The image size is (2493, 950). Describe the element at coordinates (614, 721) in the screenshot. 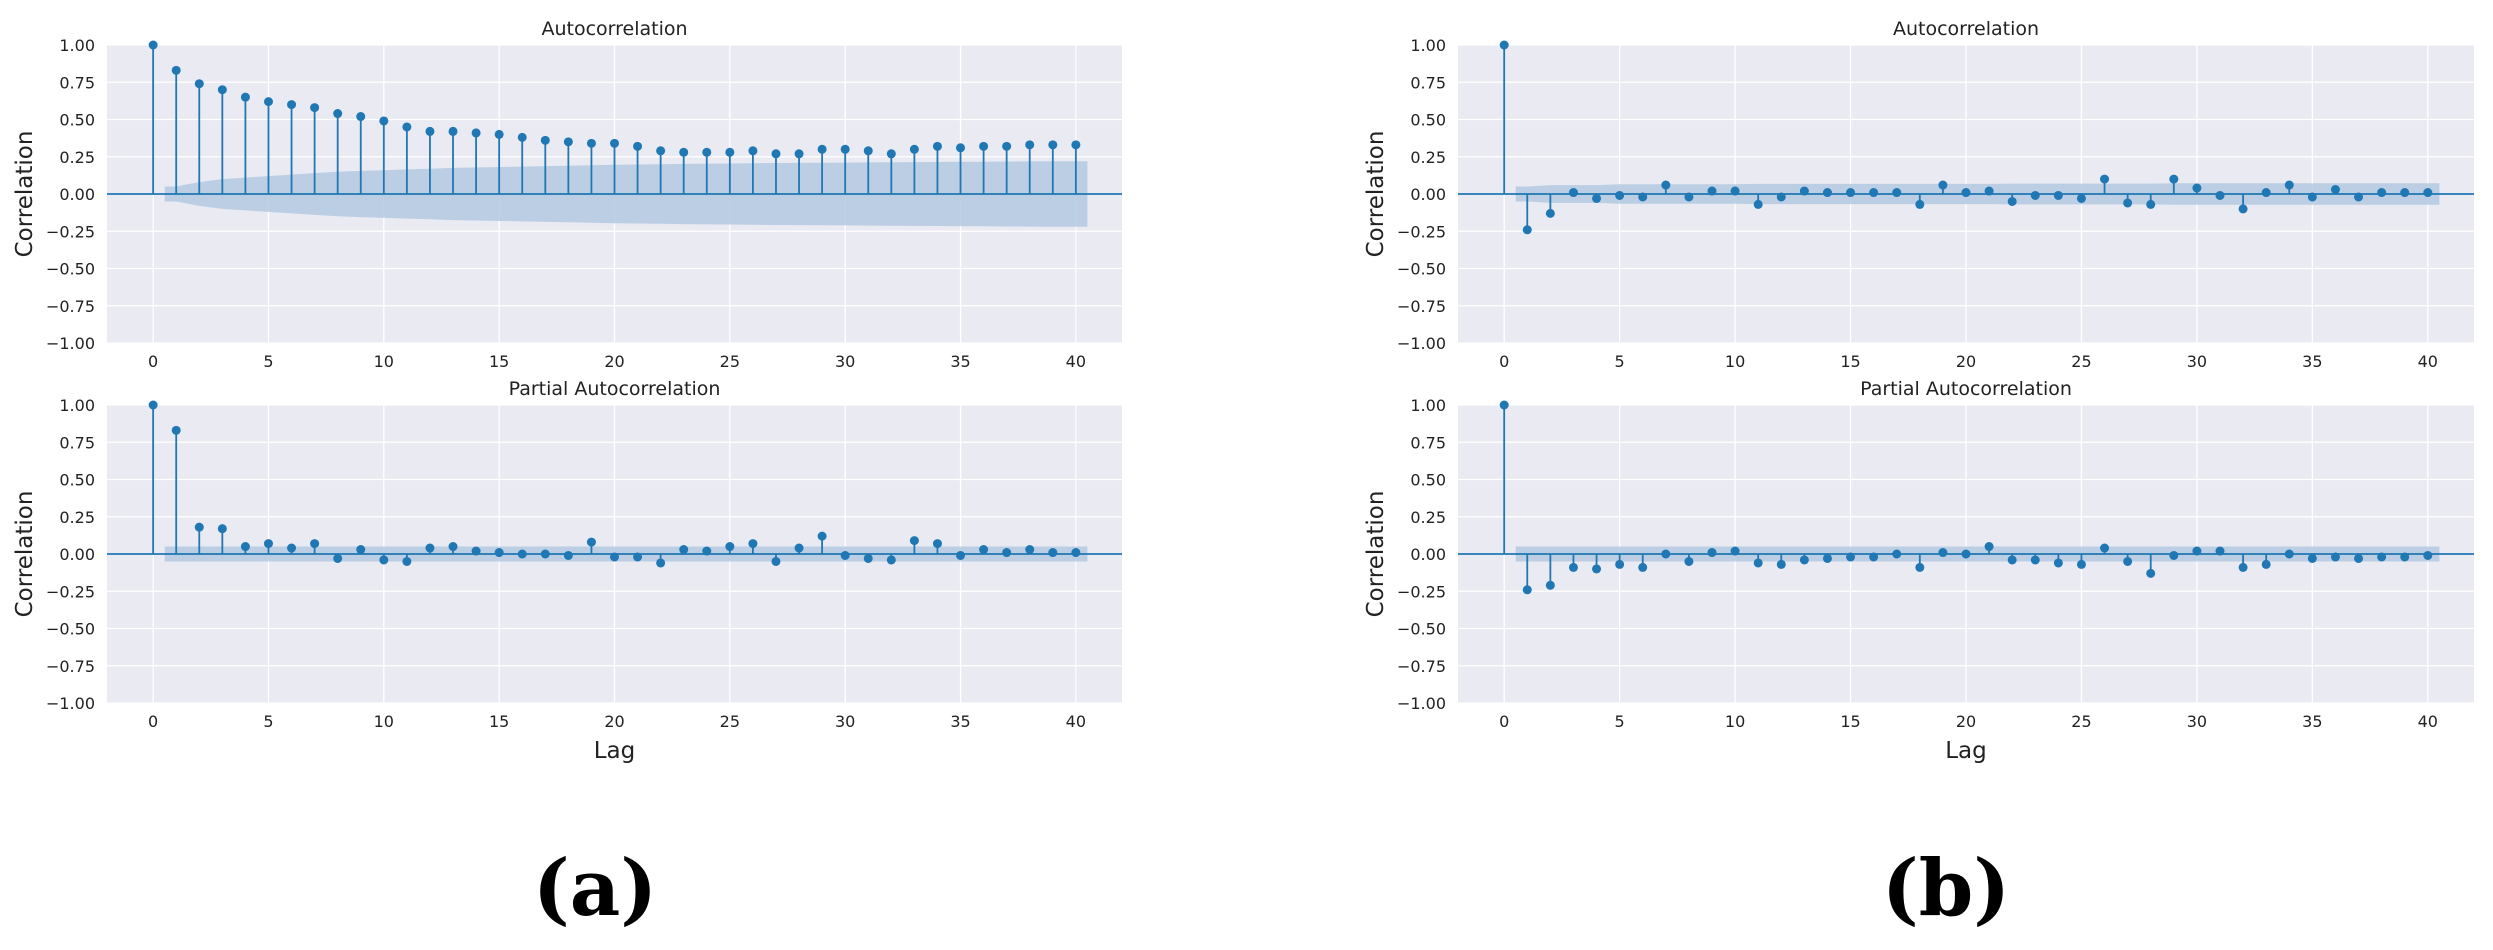

I see `x-tick-label: 20` at that location.